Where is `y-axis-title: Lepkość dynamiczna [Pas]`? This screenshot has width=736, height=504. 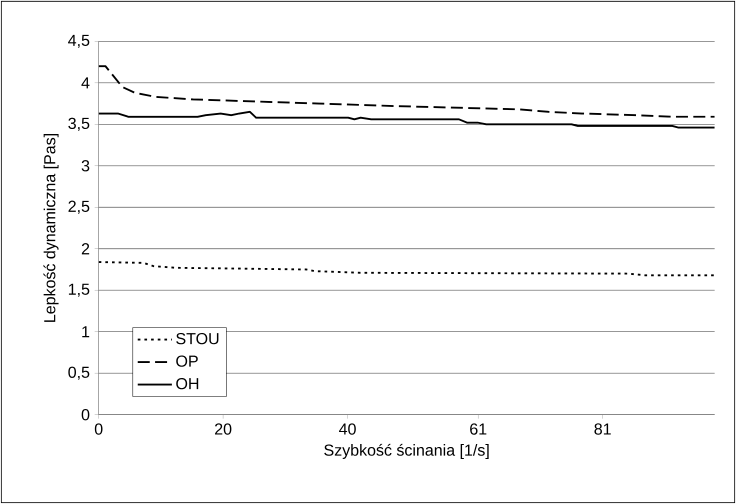 y-axis-title: Lepkość dynamiczna [Pas] is located at coordinates (51, 228).